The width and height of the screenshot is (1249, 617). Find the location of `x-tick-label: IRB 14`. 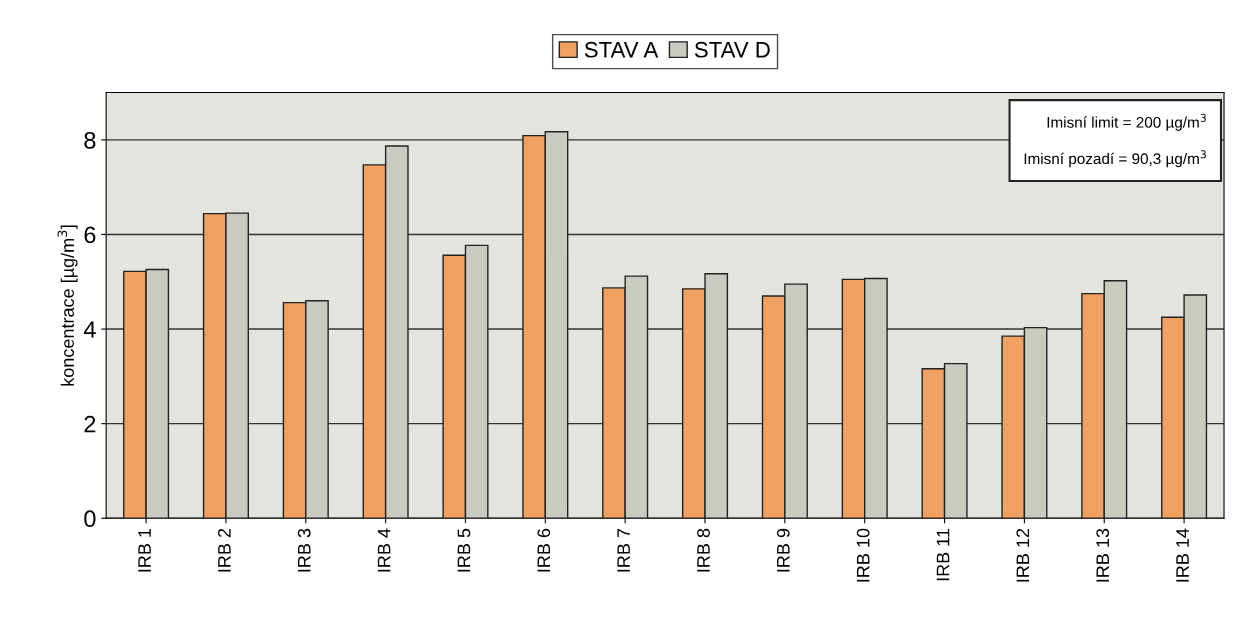

x-tick-label: IRB 14 is located at coordinates (1182, 555).